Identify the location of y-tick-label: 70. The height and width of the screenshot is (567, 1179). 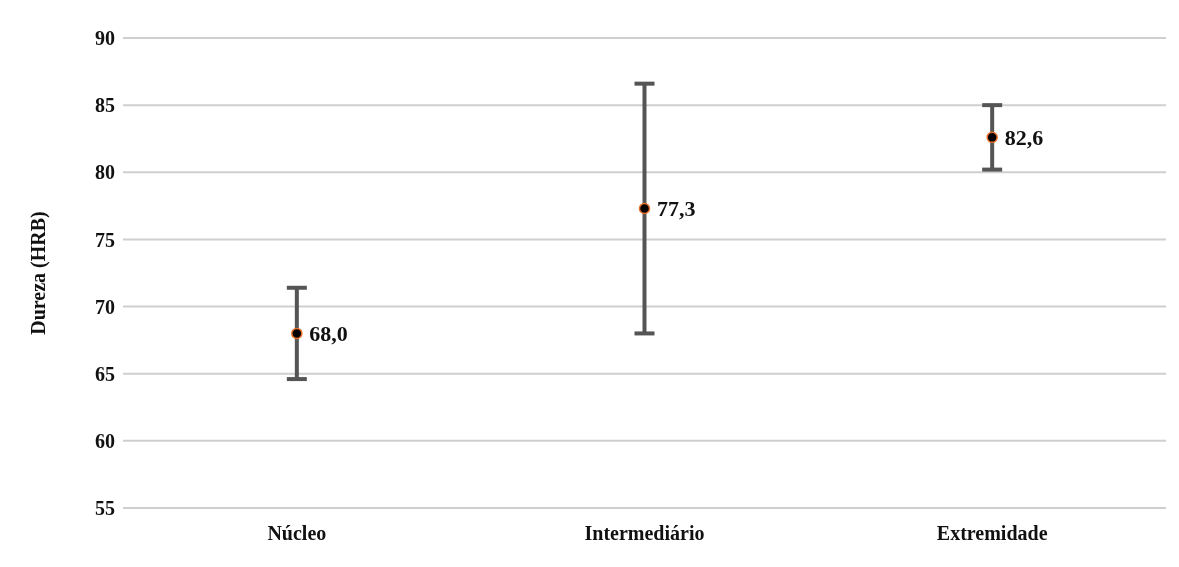
(105, 306).